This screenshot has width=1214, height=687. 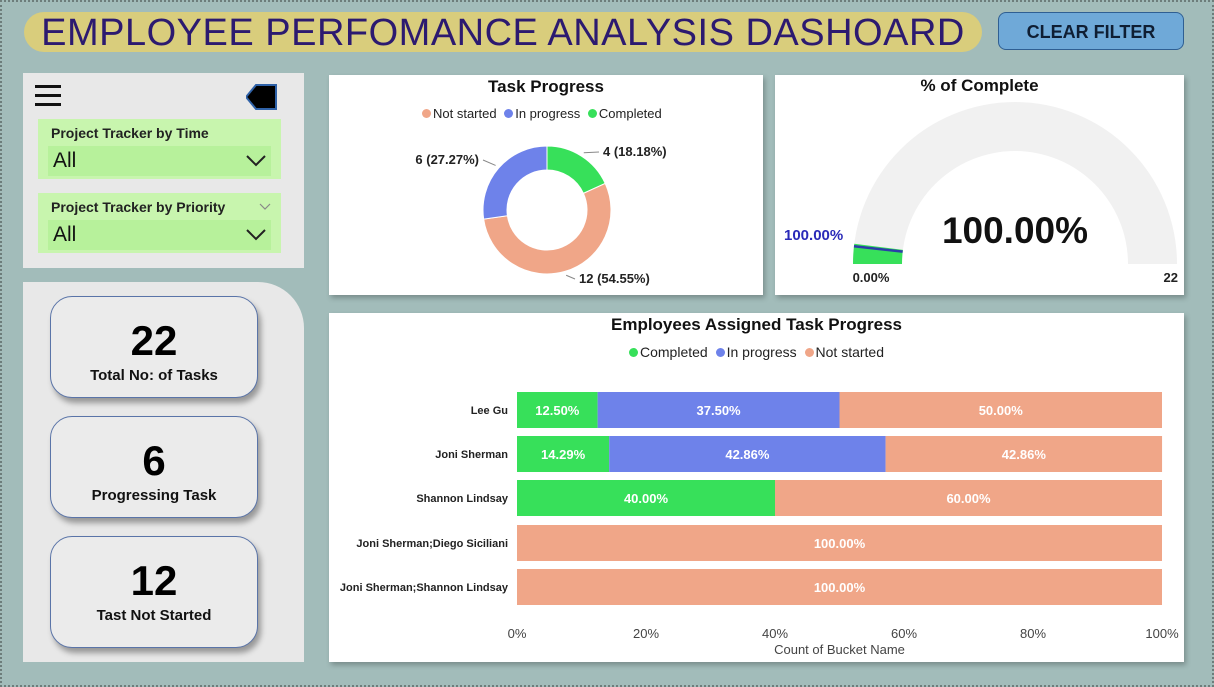 I want to click on bar-data-label: 12.50%, so click(x=557, y=410).